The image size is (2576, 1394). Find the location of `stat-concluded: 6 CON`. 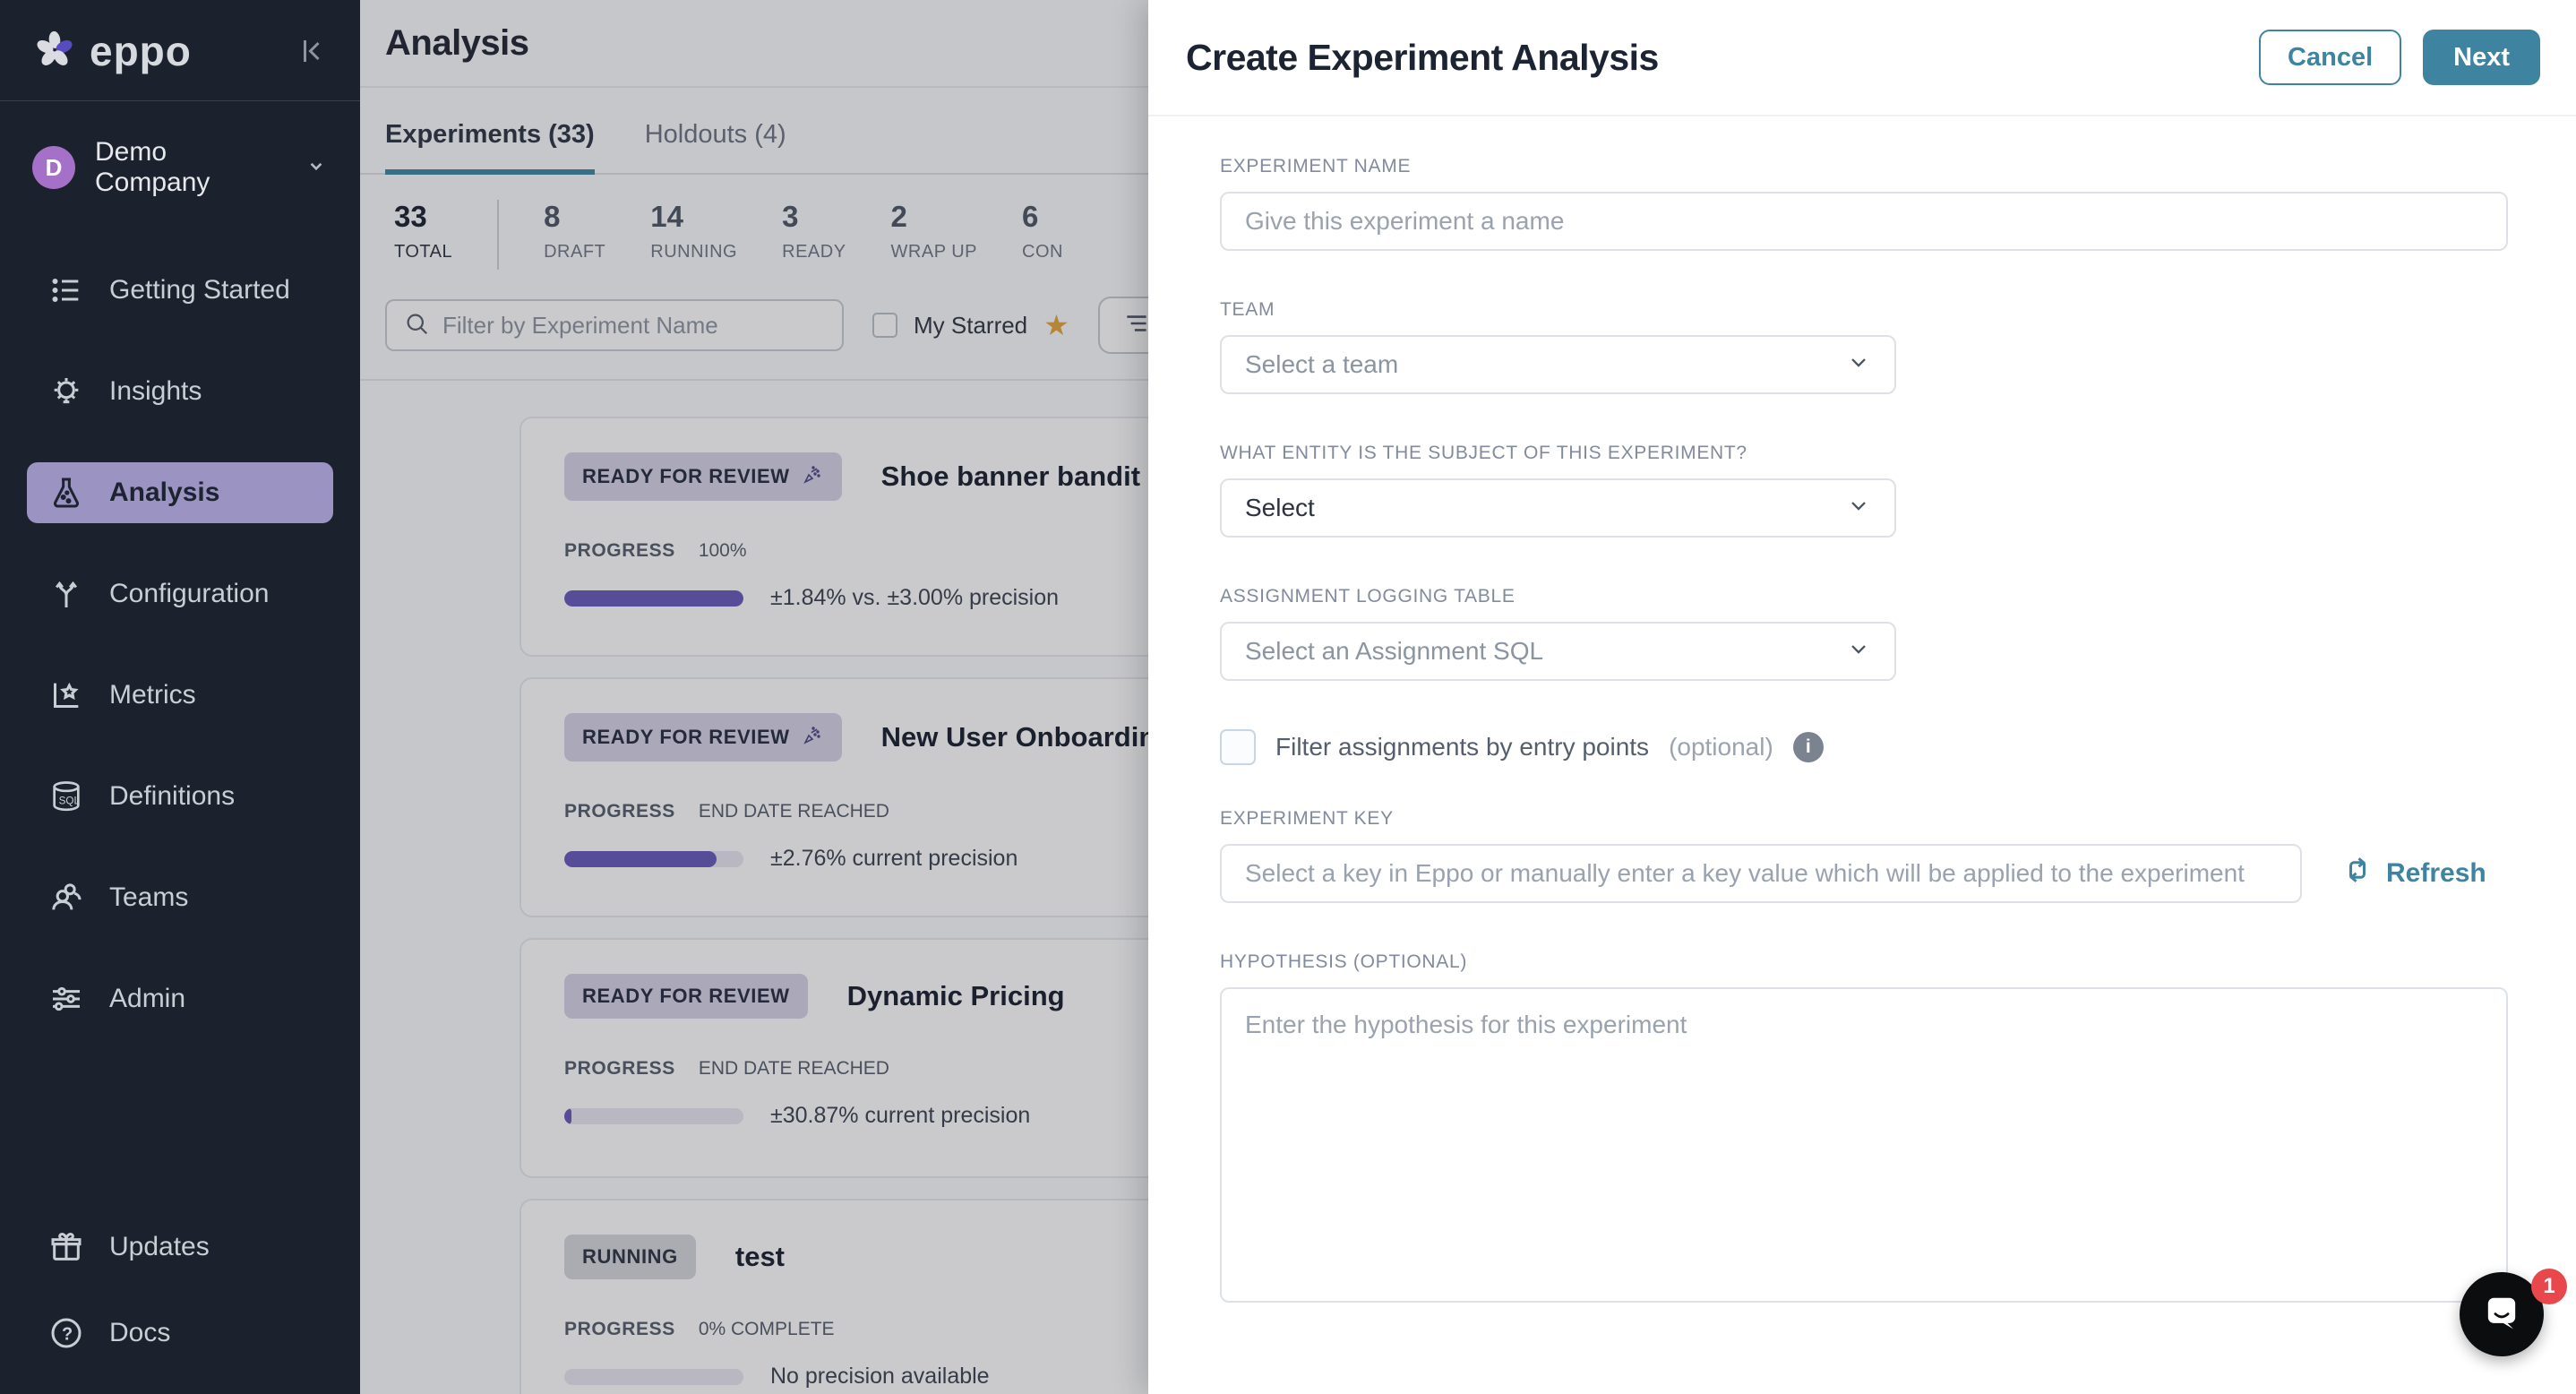

stat-concluded: 6 CON is located at coordinates (1042, 231).